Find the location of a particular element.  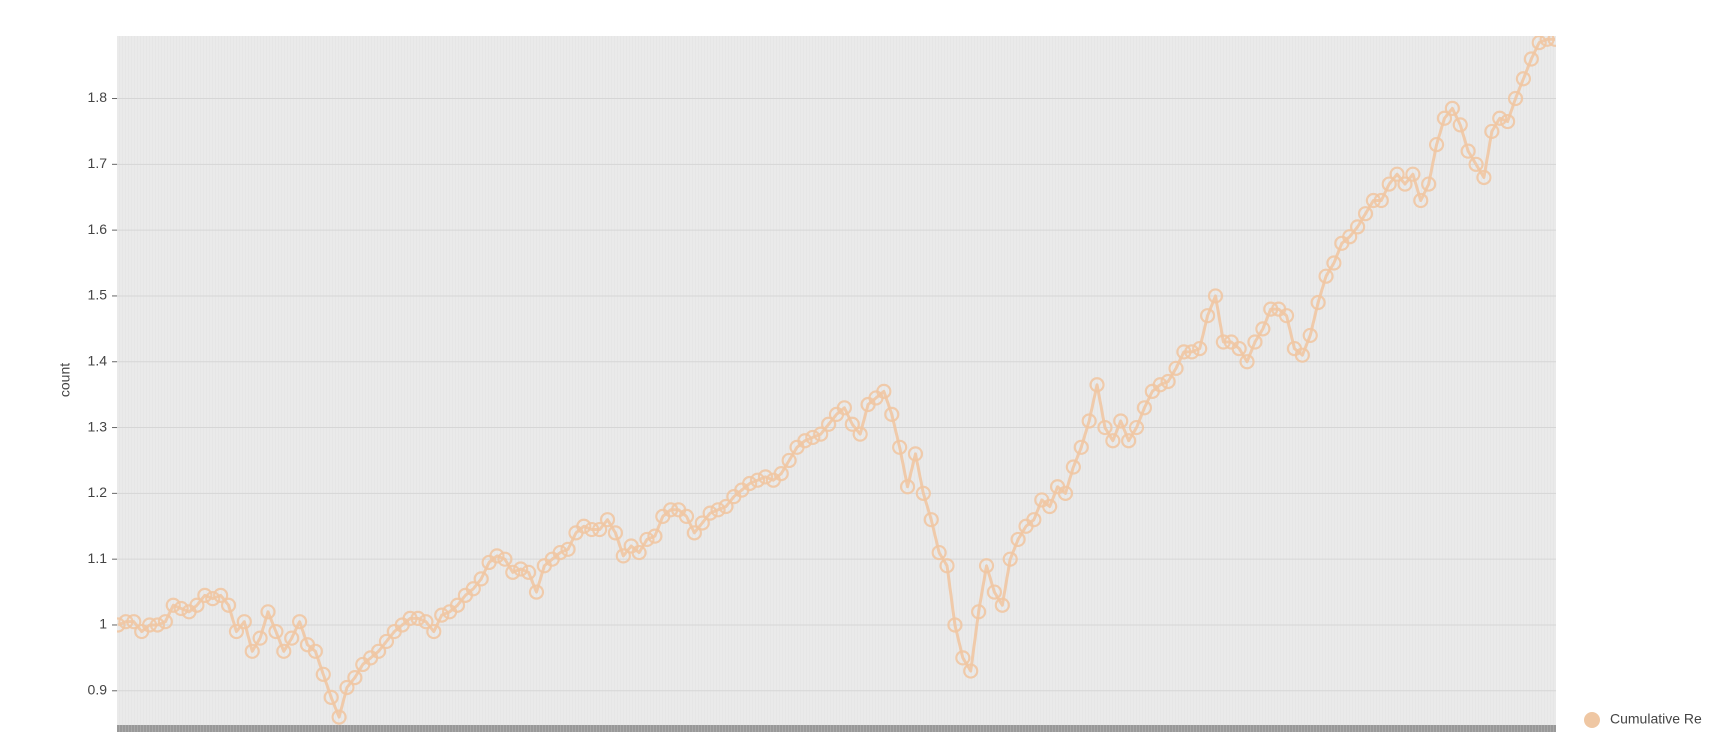

y-tick-label: 1.7 is located at coordinates (98, 163).